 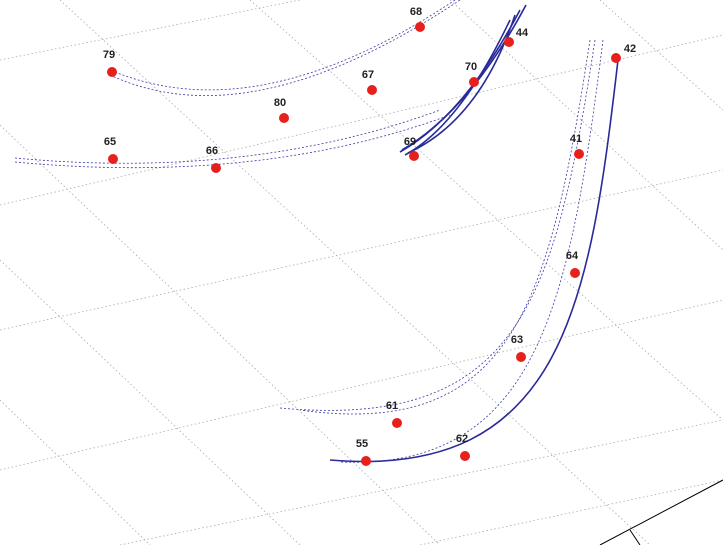 I want to click on point-label: 66, so click(x=212, y=151).